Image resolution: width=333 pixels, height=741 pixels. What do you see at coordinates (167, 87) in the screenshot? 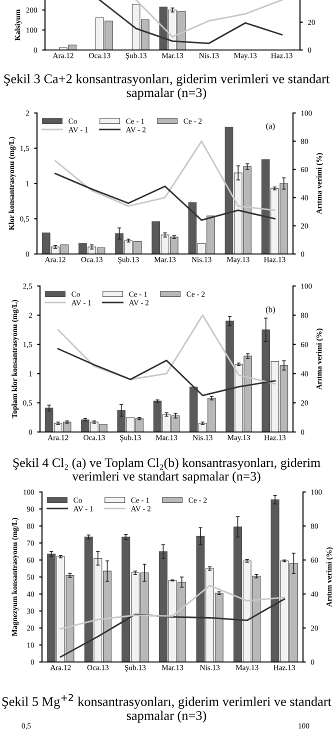
I see `text: Şekil 3 Ca+2 konsantrasyonları, giderim verimleri ve standart sapmalar (n=3)` at bounding box center [167, 87].